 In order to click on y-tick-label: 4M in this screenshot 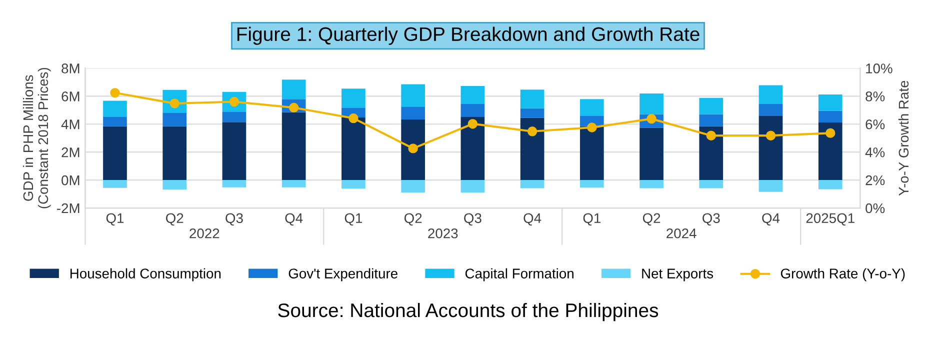, I will do `click(70, 125)`.